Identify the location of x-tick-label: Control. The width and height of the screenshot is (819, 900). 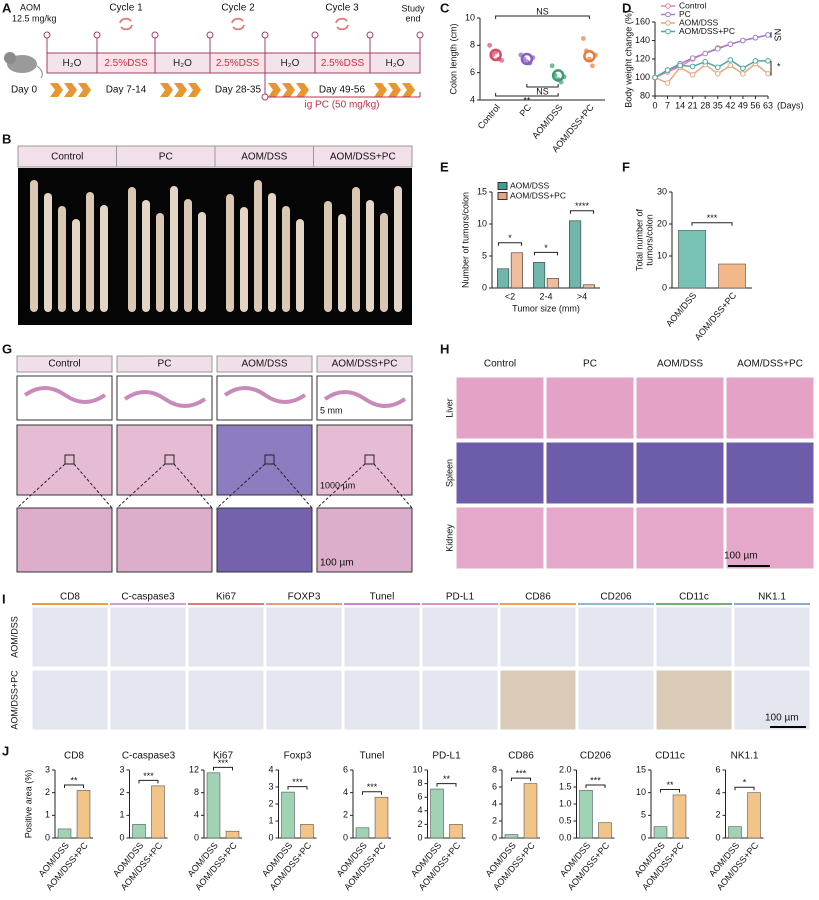
(489, 116).